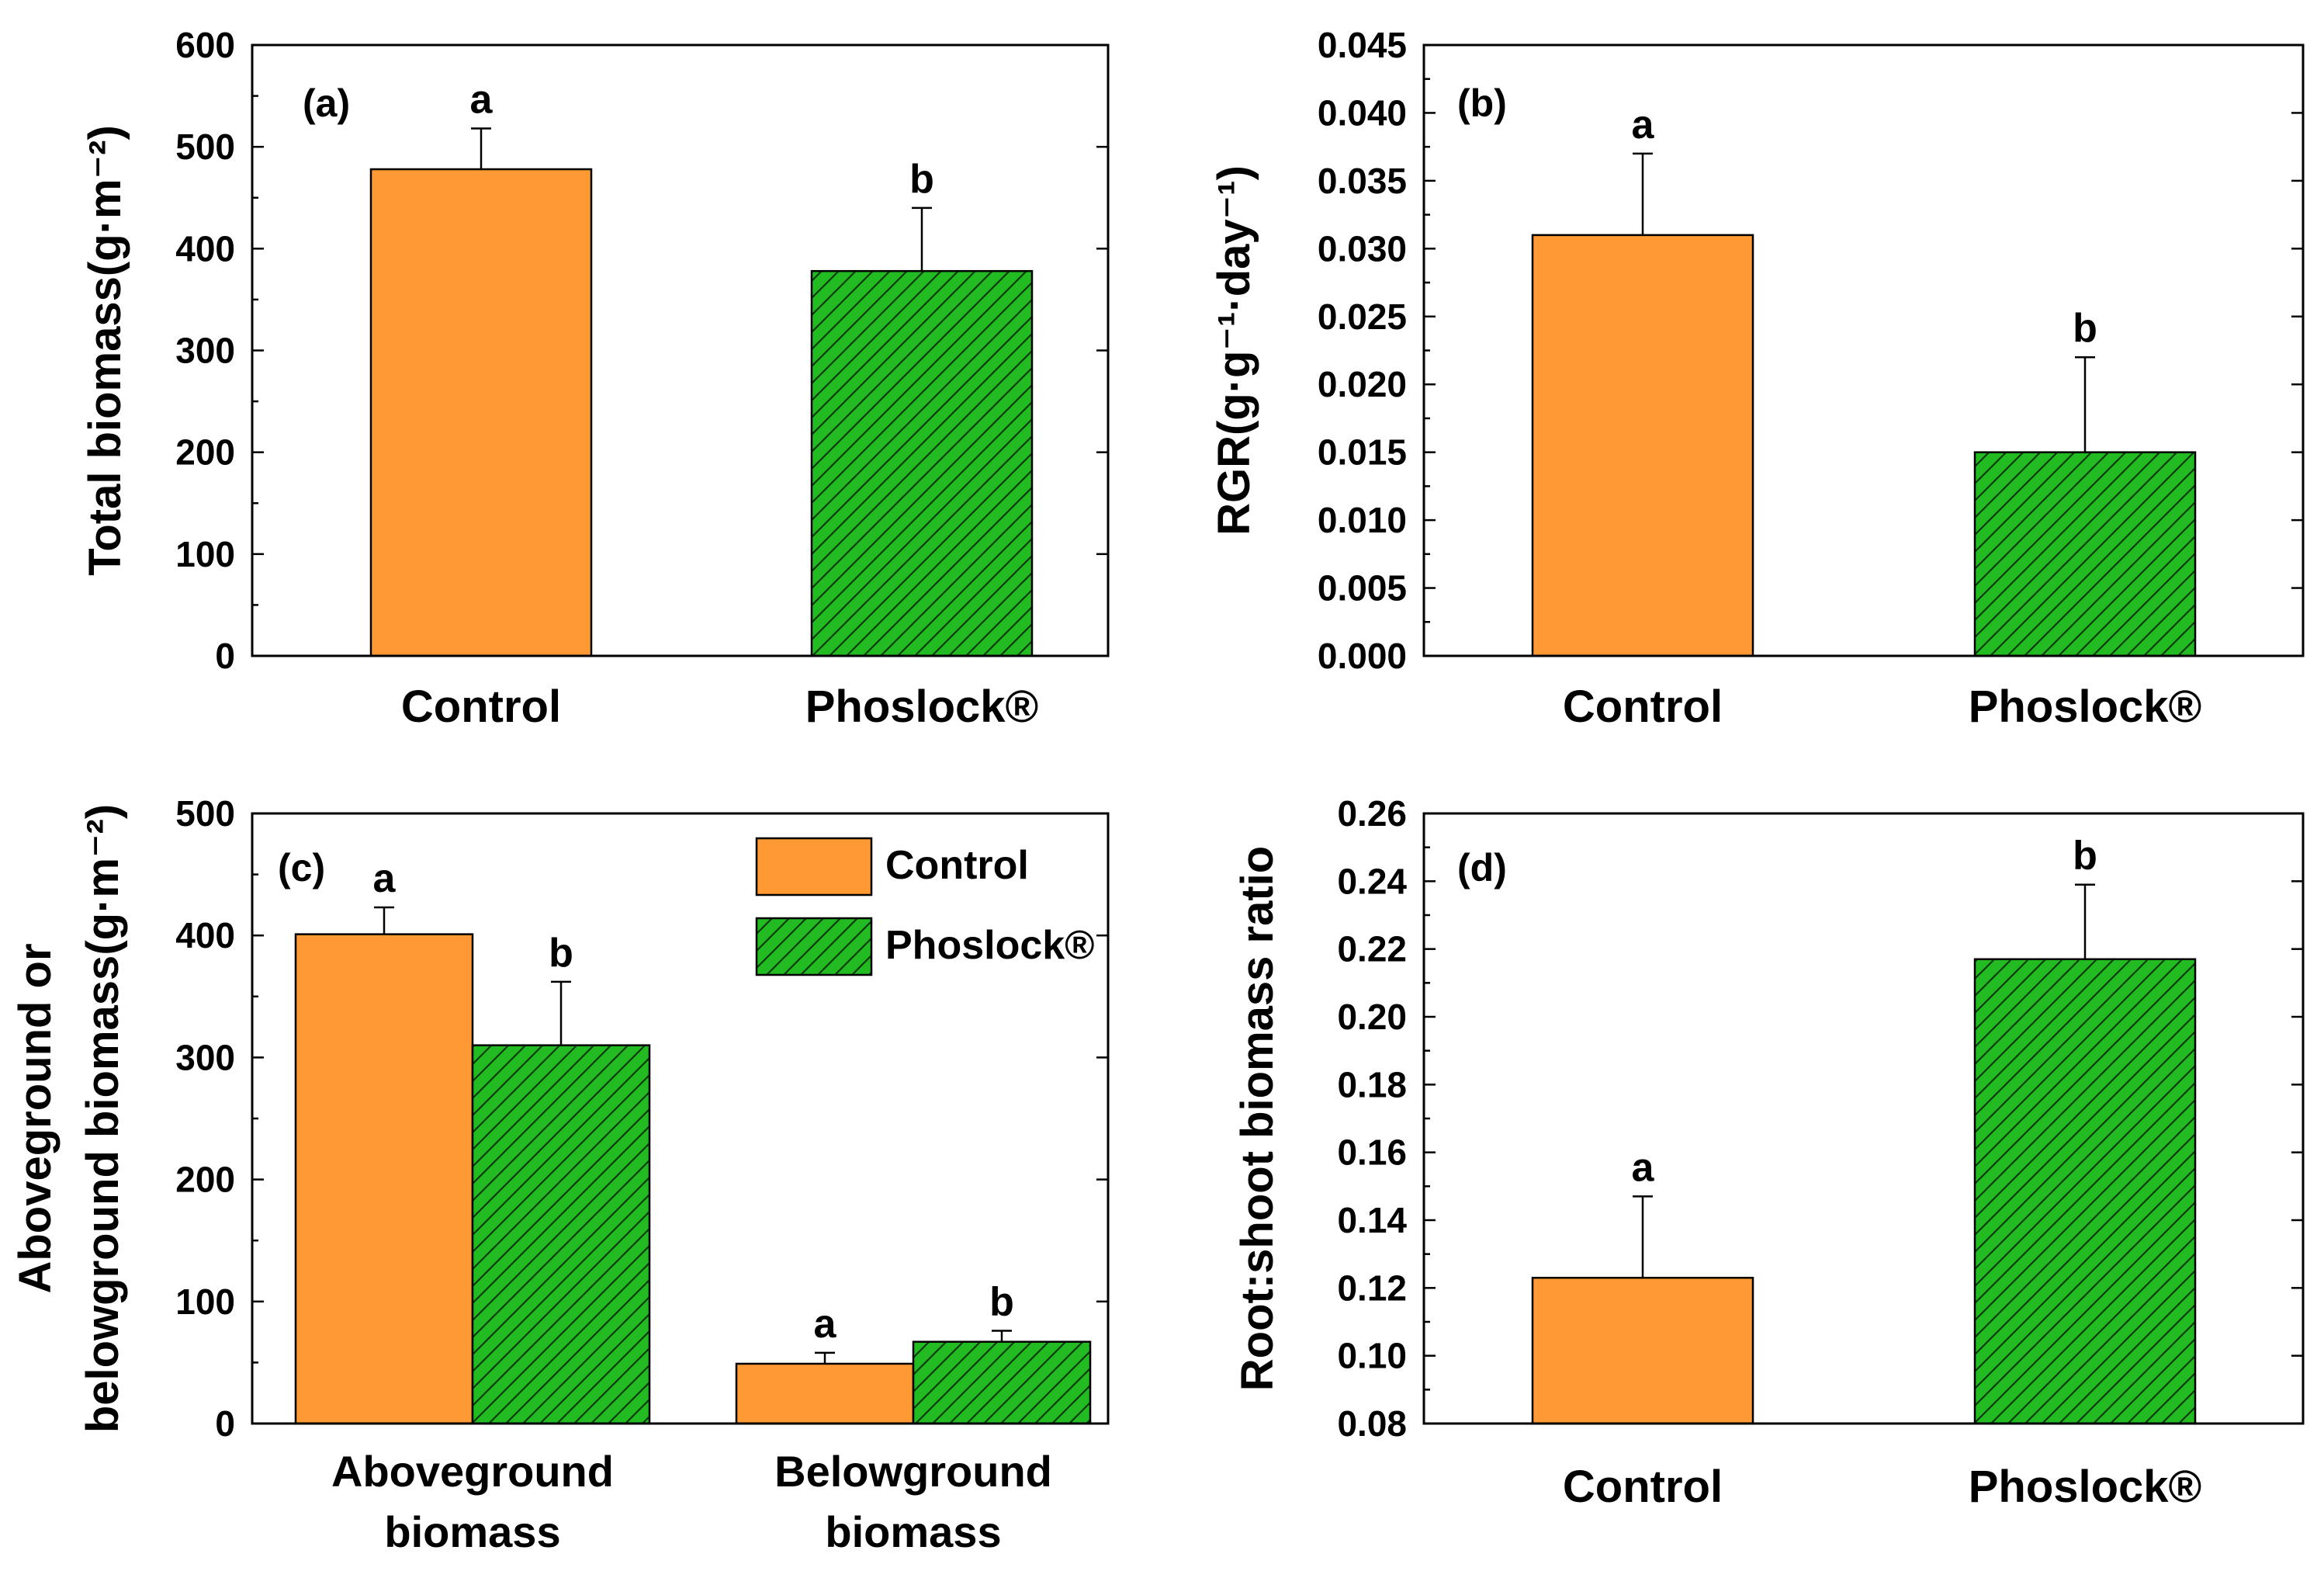 This screenshot has height=1571, width=2324. Describe the element at coordinates (1362, 249) in the screenshot. I see `y-tick-label: 0.030` at that location.